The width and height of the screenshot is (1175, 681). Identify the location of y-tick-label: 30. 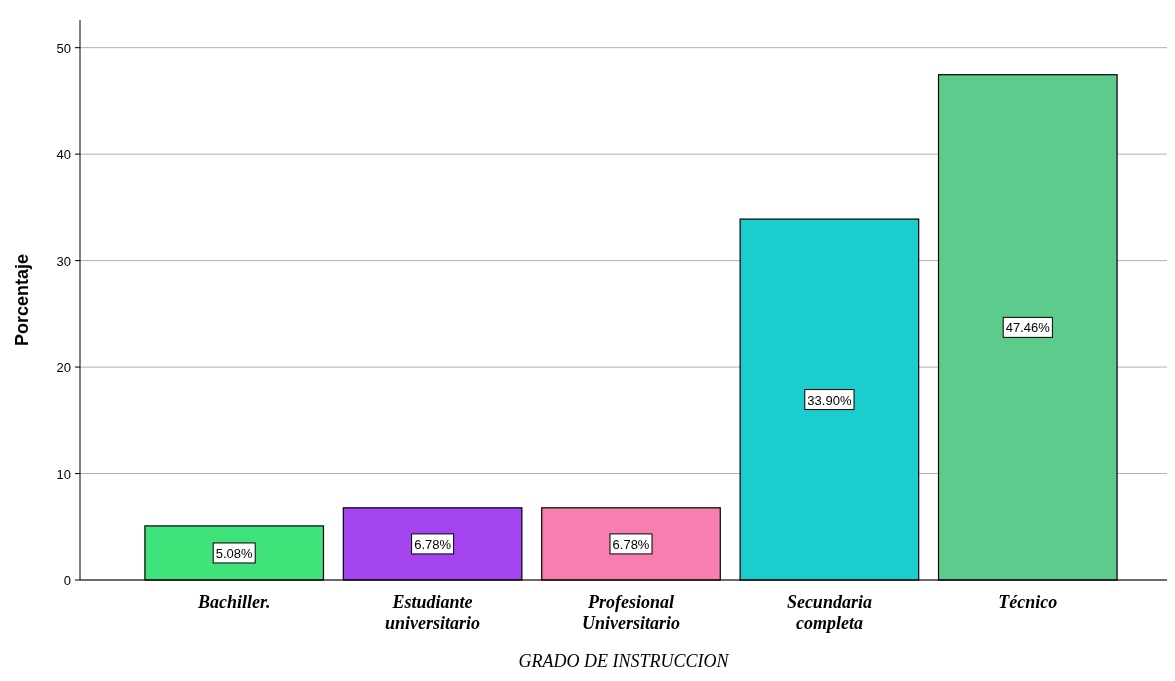
(63, 261).